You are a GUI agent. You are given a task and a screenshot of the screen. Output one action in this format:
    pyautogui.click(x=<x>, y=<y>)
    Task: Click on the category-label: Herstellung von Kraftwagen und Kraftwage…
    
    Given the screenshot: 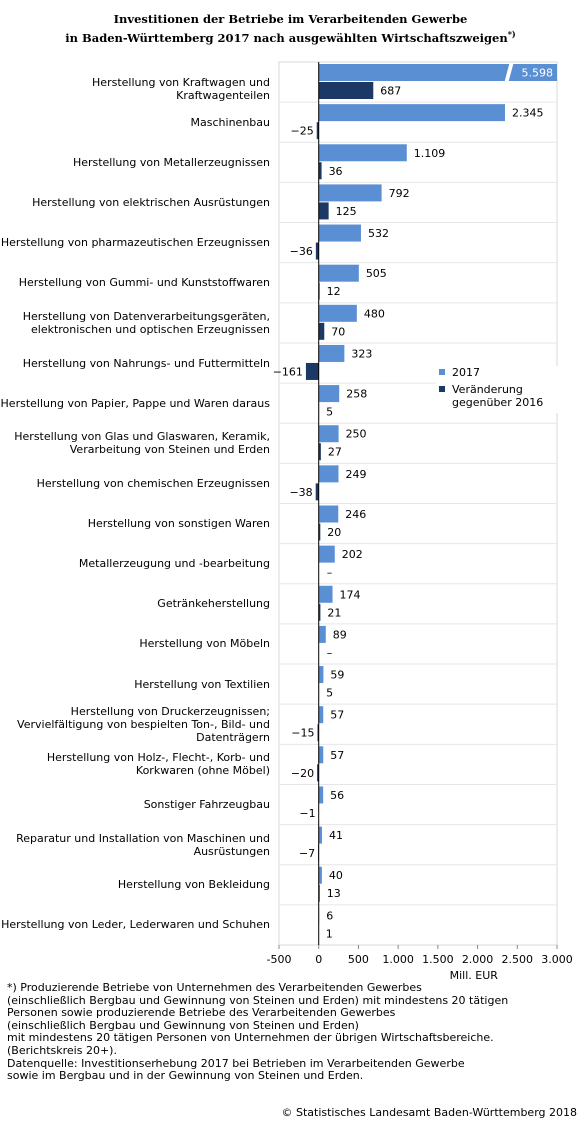 What is the action you would take?
    pyautogui.click(x=181, y=88)
    